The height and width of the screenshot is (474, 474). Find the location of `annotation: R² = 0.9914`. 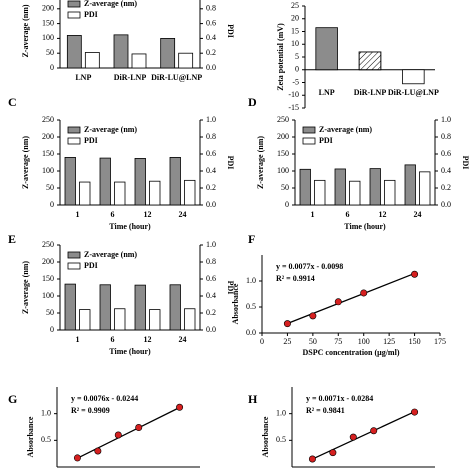

annotation: R² = 0.9914 is located at coordinates (295, 278).